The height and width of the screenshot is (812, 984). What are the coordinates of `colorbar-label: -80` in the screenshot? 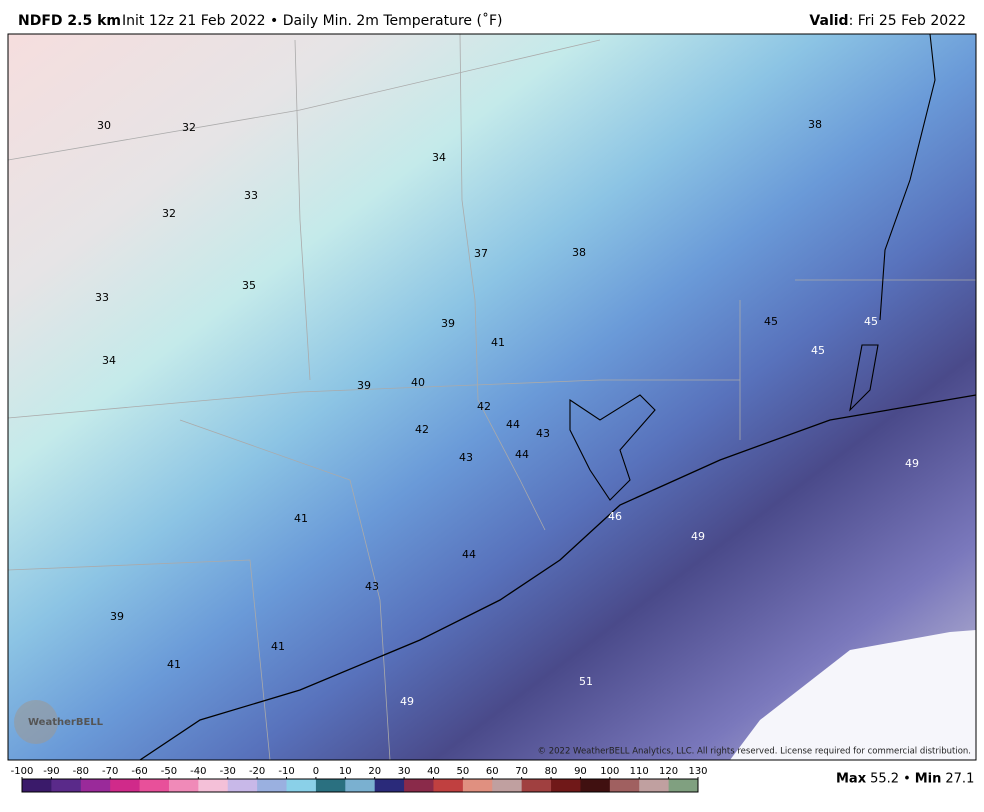 It's located at (81, 771).